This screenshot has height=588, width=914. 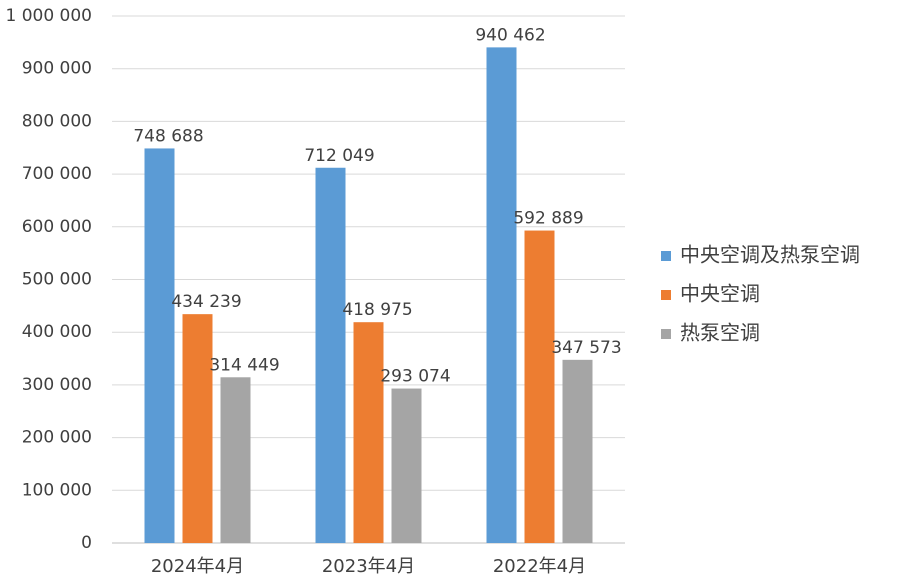 What do you see at coordinates (48, 16) in the screenshot?
I see `y-tick-label: 1 000 000` at bounding box center [48, 16].